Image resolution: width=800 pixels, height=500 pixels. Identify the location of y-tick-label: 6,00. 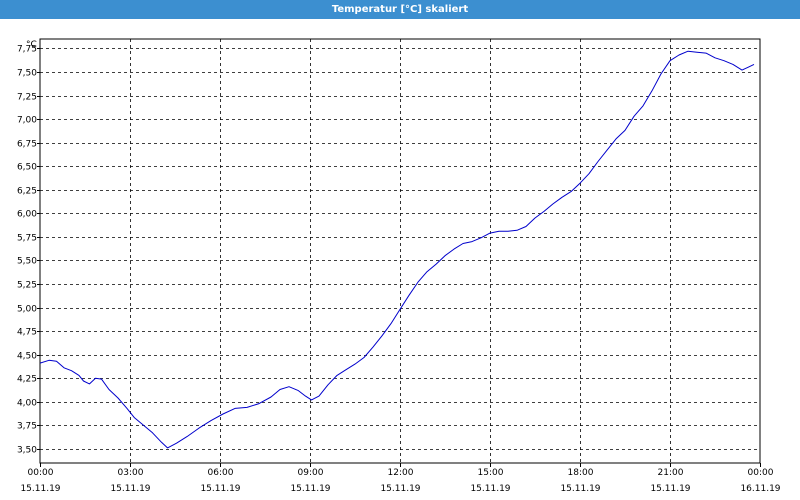
(27, 215).